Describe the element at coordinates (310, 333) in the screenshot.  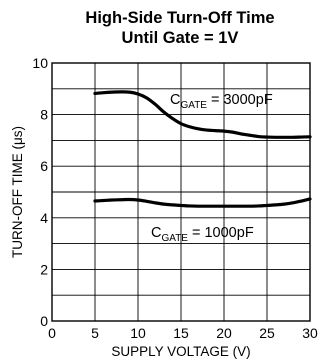
I see `x-tick-label-6: 30` at that location.